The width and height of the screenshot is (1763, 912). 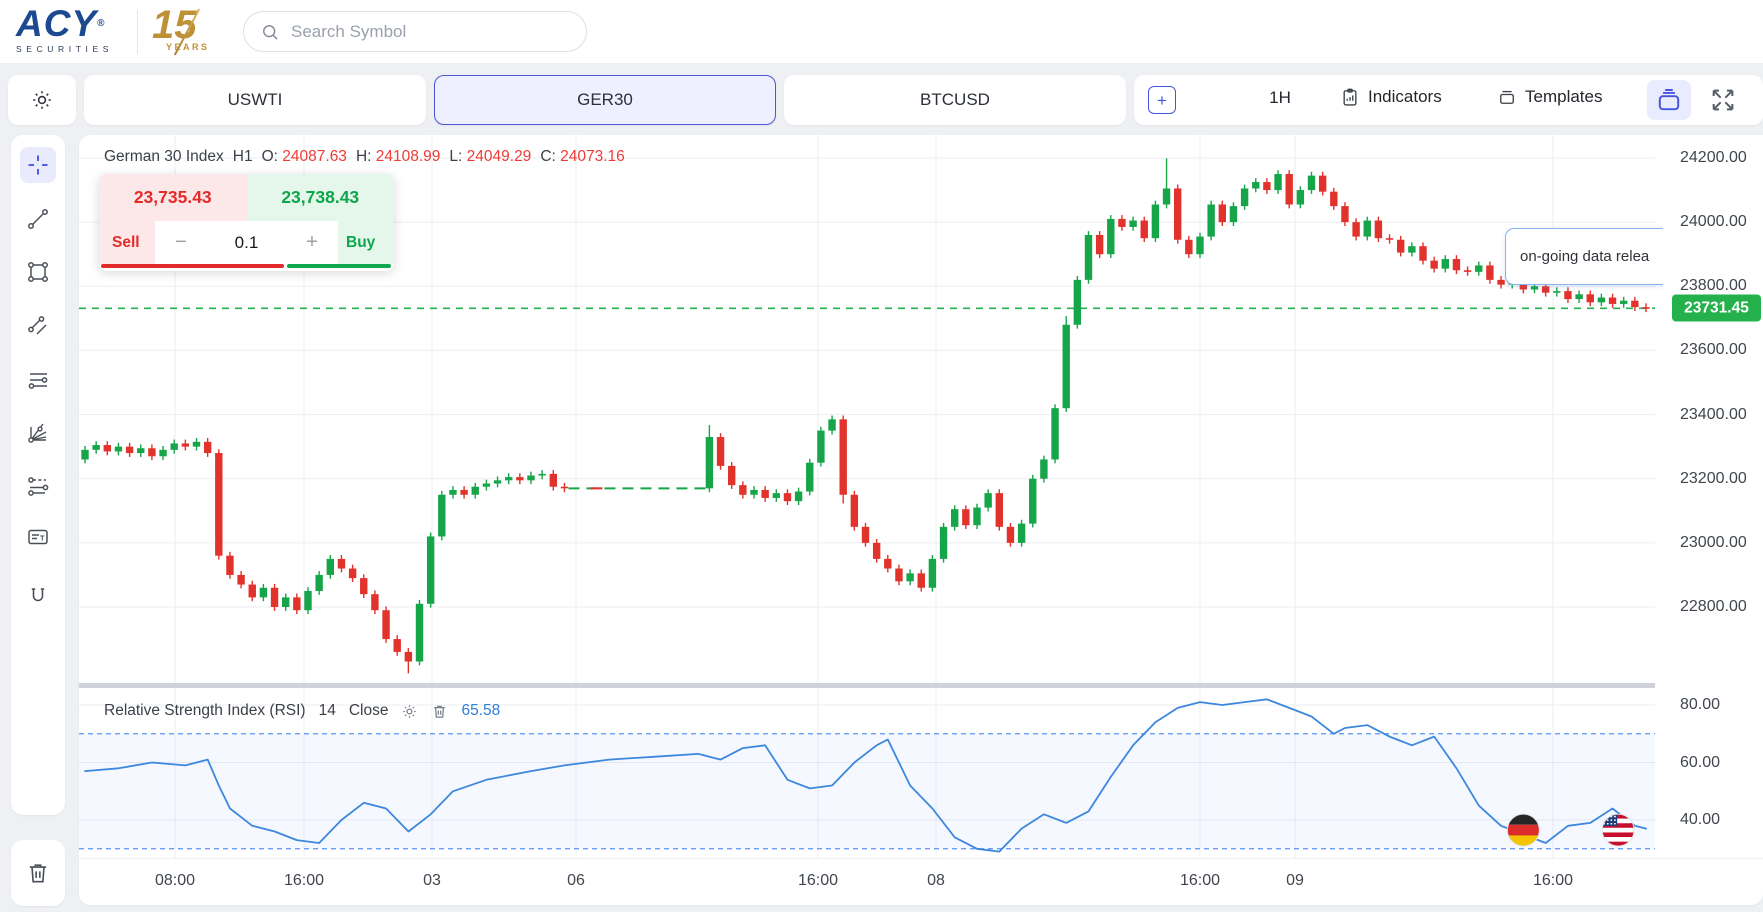 What do you see at coordinates (38, 165) in the screenshot?
I see `tool-crosshair` at bounding box center [38, 165].